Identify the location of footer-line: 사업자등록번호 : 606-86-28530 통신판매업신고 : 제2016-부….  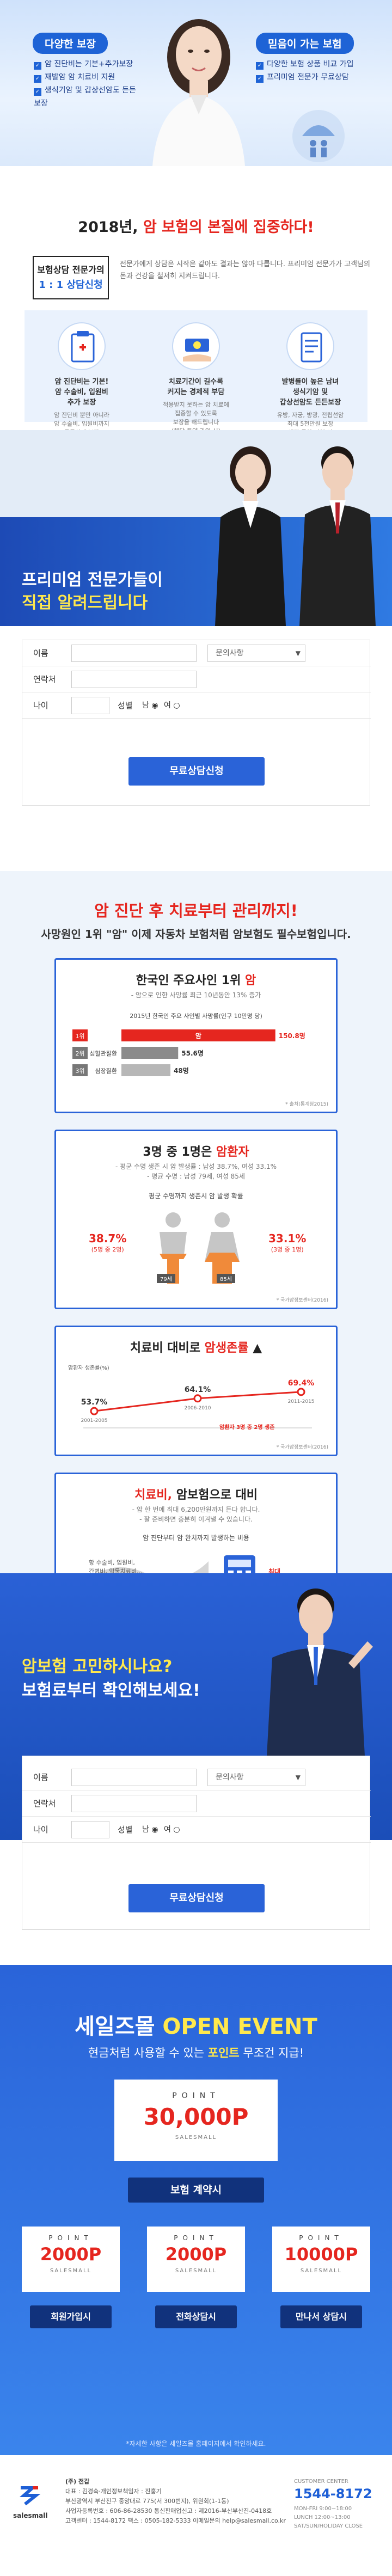
(168, 2510).